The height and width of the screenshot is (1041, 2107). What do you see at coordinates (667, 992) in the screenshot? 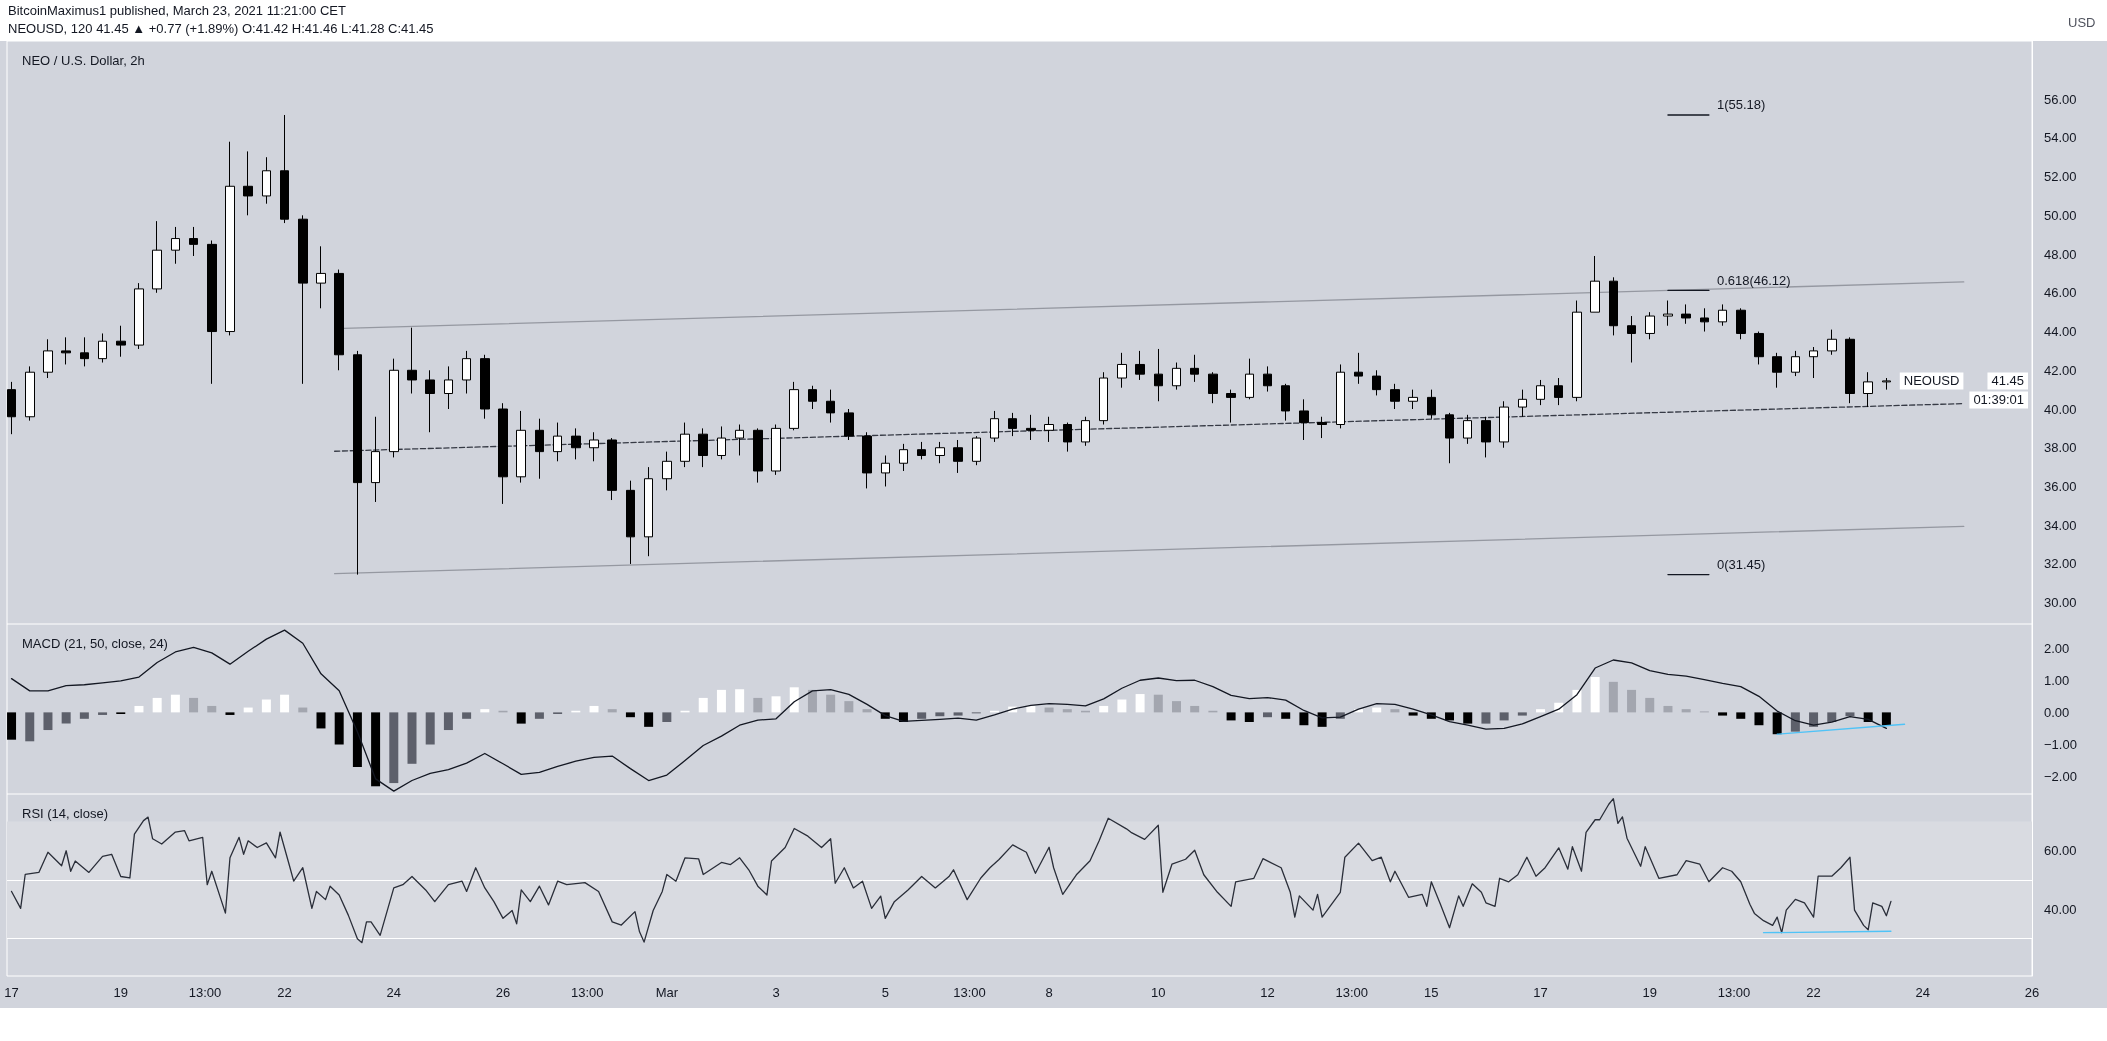
I see `x-tick-label: Mar` at bounding box center [667, 992].